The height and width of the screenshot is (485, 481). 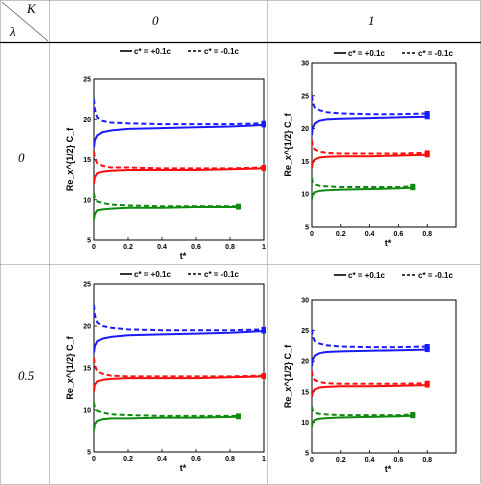 I want to click on col-header-k1: 1, so click(x=371, y=20).